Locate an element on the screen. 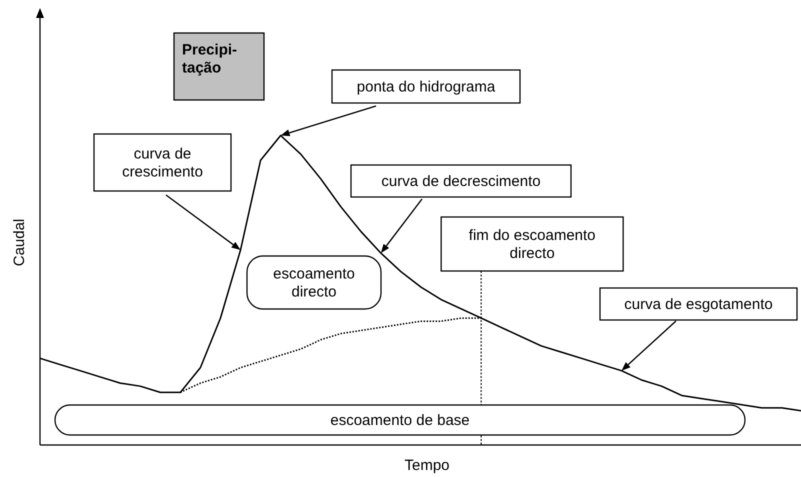  text: ponta do hidrograma is located at coordinates (426, 87).